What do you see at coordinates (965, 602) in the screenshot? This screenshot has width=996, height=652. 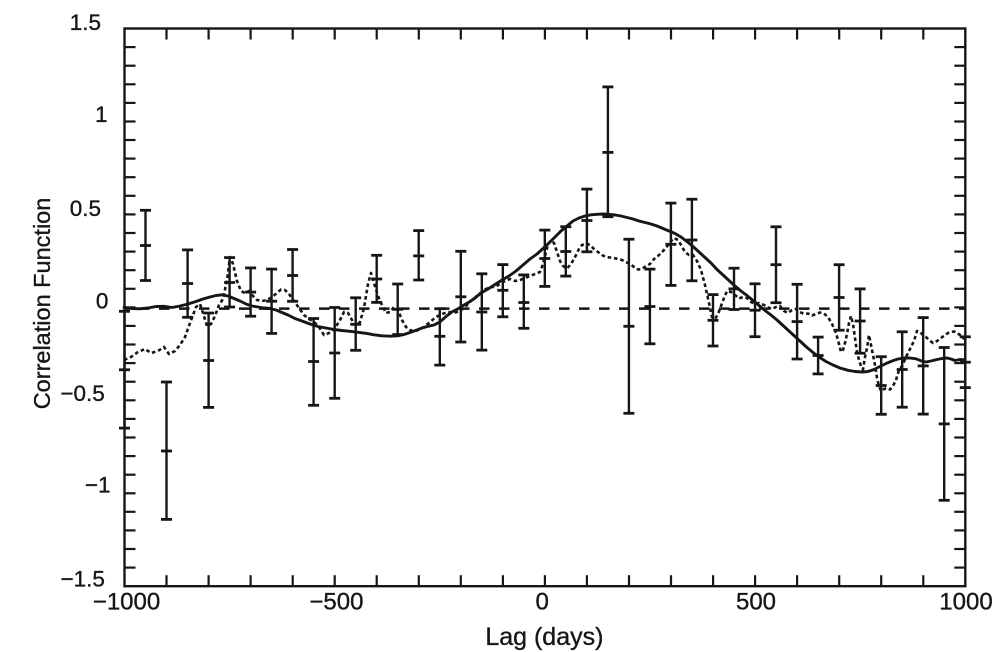 I see `svg-text: 1000` at bounding box center [965, 602].